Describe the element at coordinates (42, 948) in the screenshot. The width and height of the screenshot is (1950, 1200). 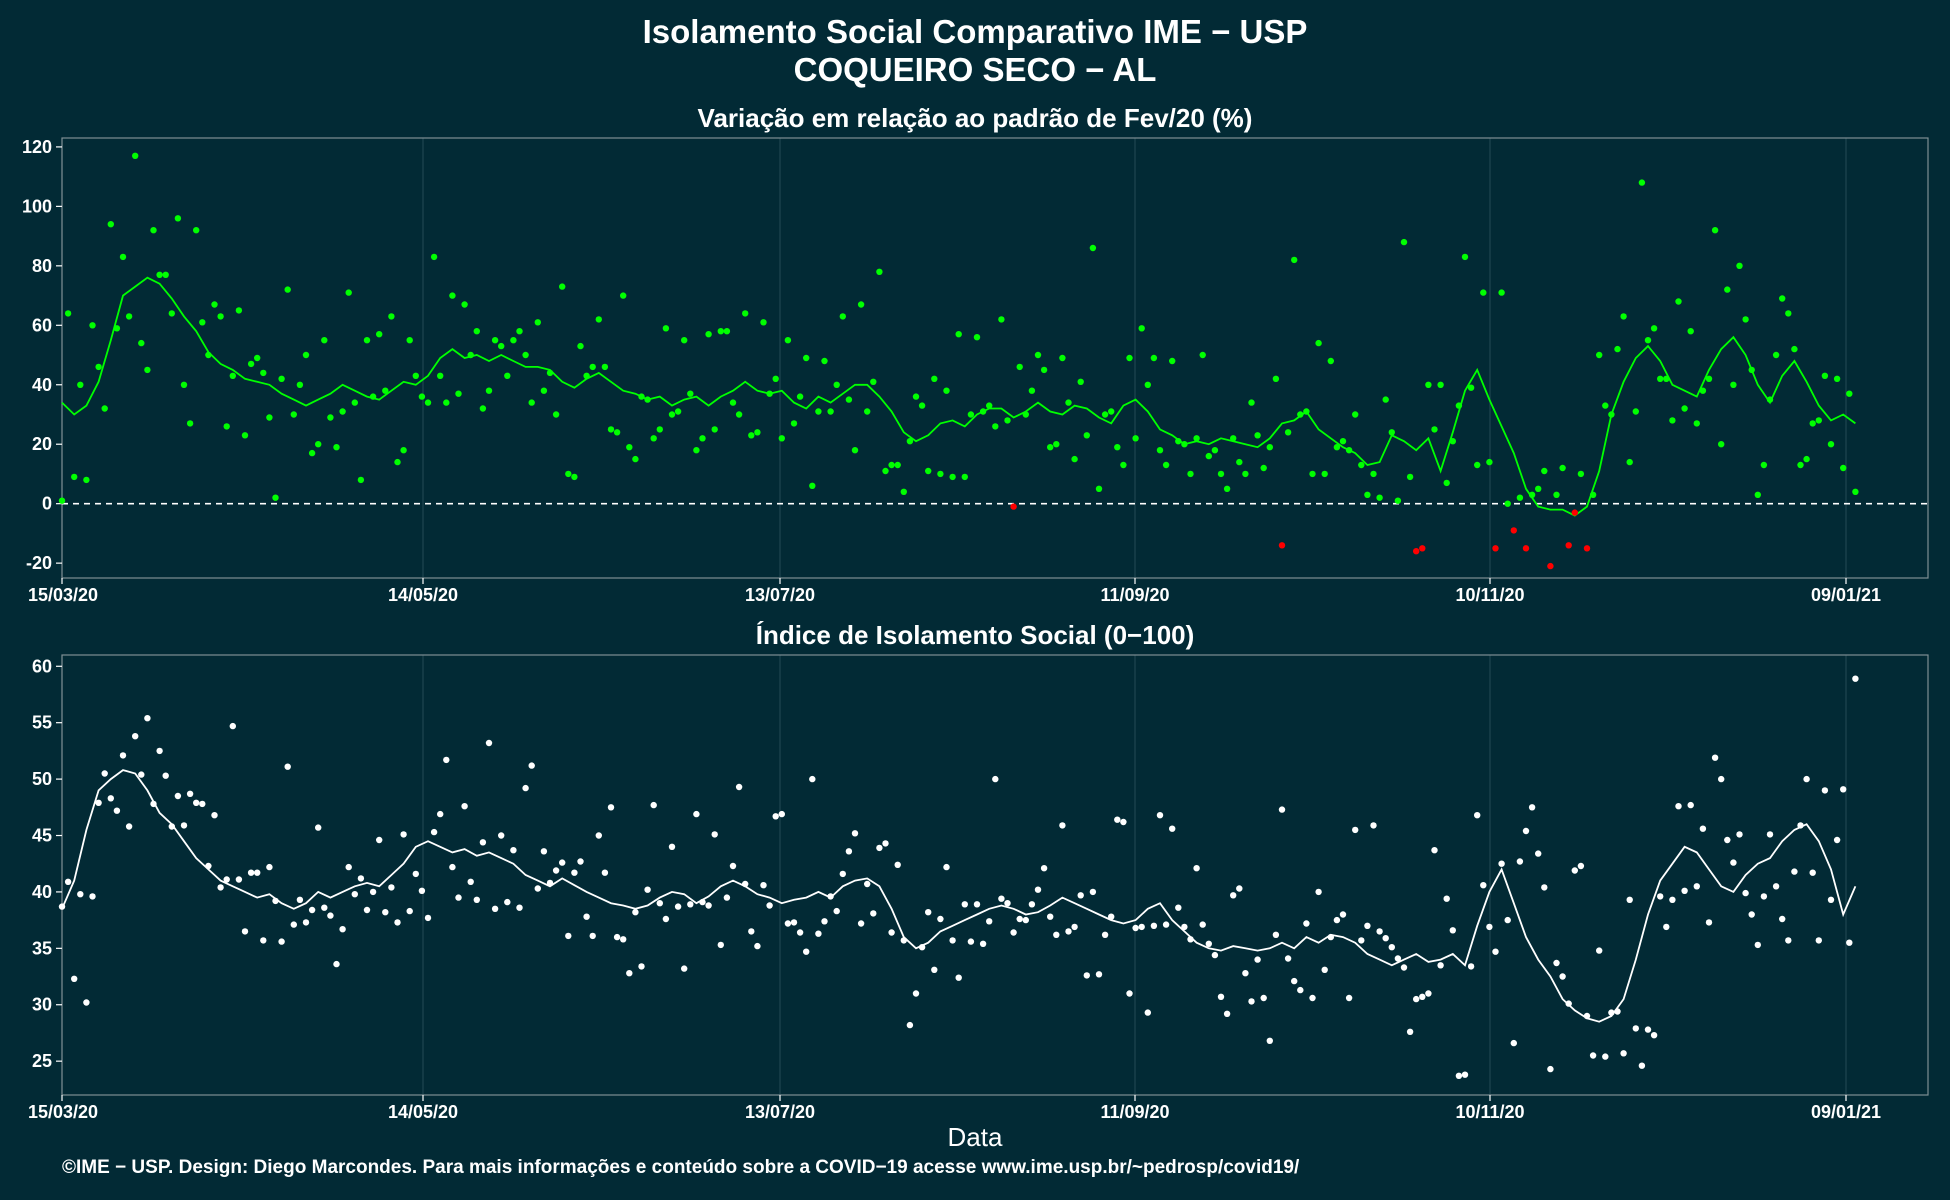
I see `y-tick-label: 35` at that location.